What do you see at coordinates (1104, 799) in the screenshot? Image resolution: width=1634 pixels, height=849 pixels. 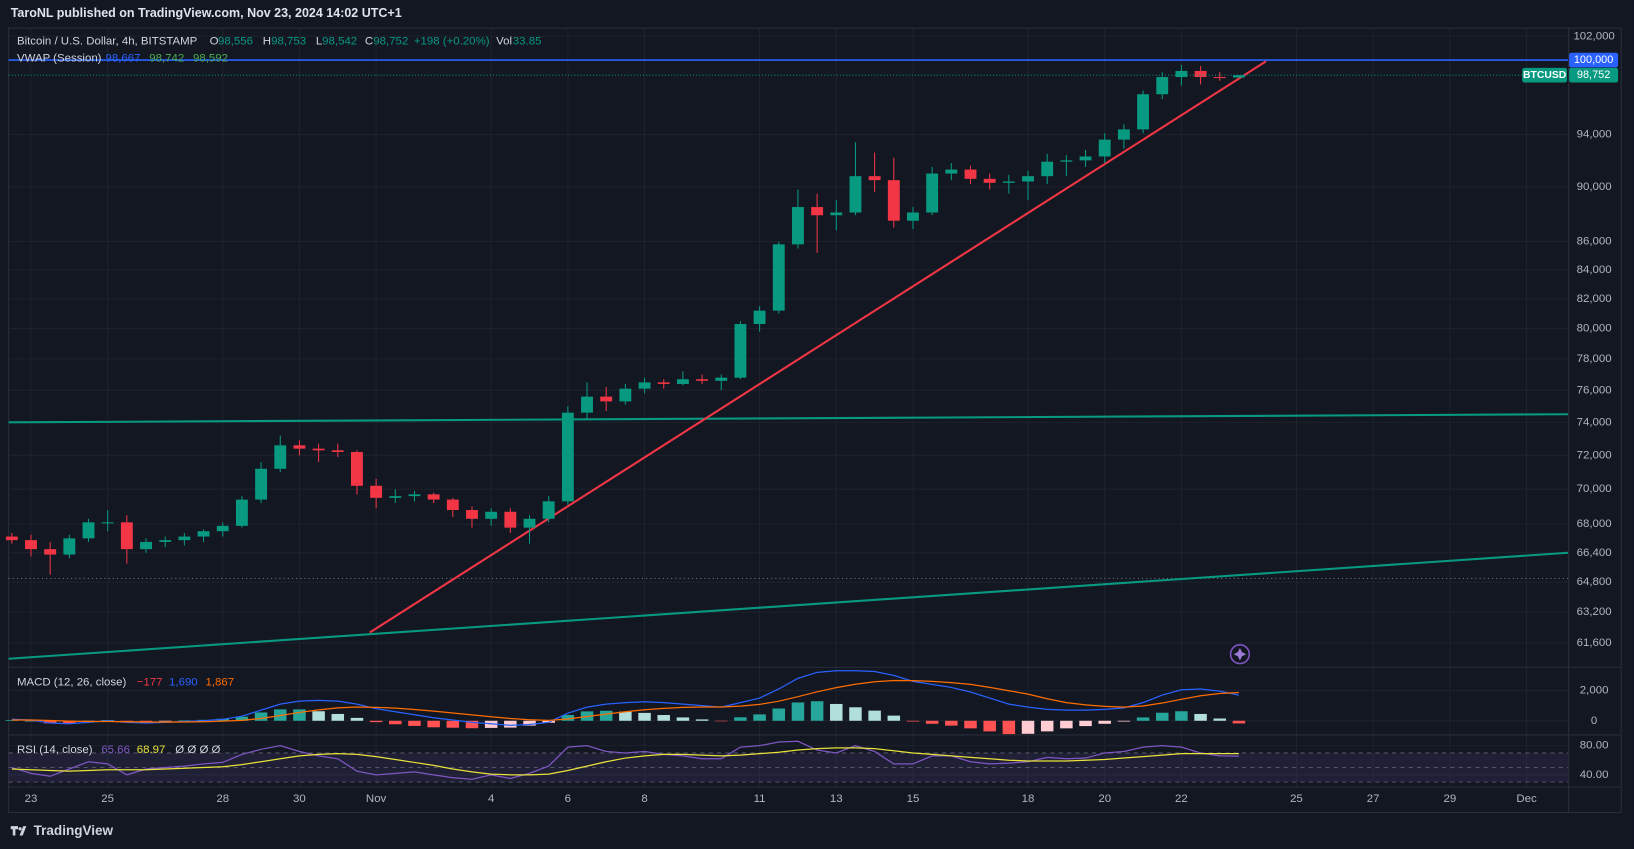 I see `x-tick-label: 20` at bounding box center [1104, 799].